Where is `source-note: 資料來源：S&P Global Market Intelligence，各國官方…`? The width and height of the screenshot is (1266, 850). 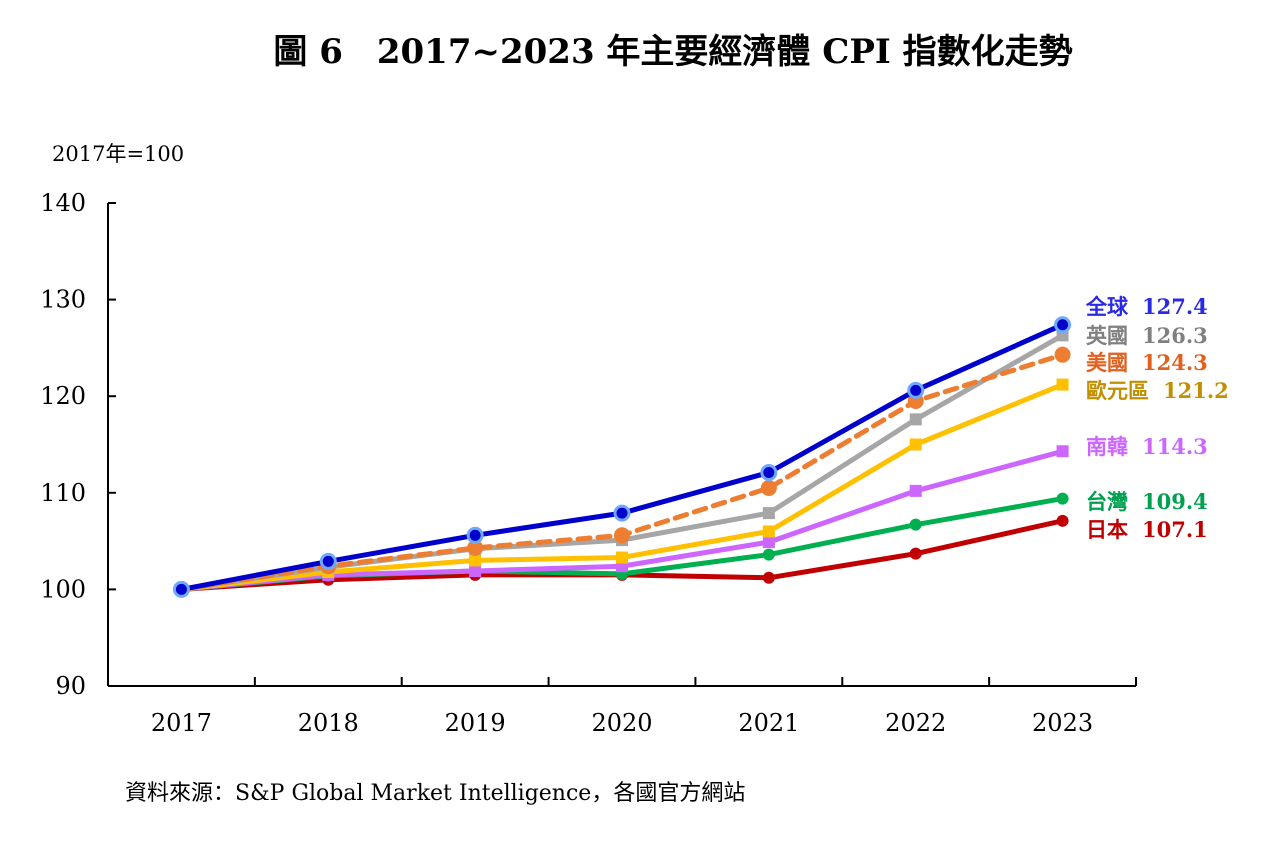 source-note: 資料來源：S&P Global Market Intelligence，各國官方… is located at coordinates (435, 793).